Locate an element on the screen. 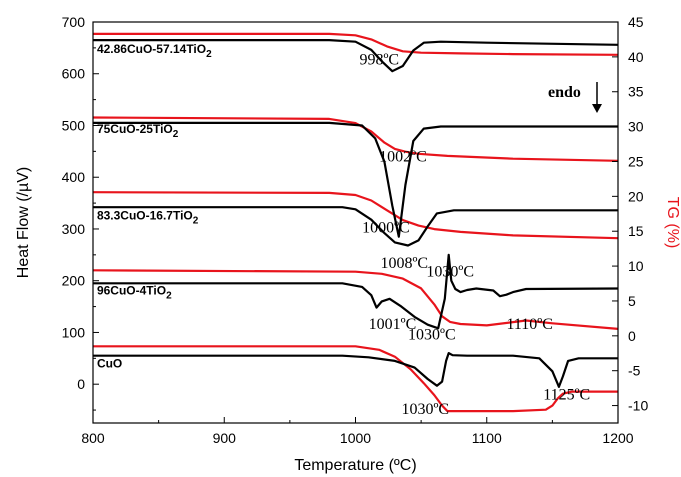  series-label: 42.86CuO-57.14TiO2 is located at coordinates (154, 51).